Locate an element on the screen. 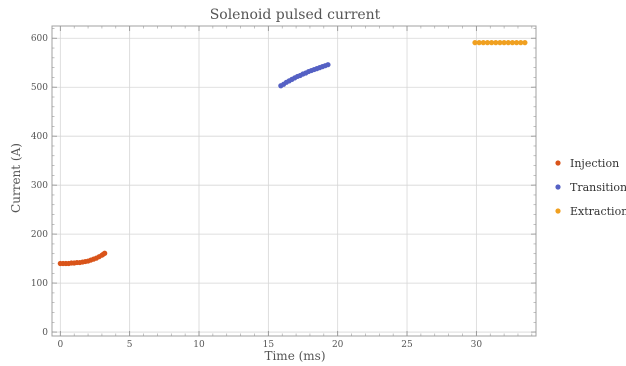  x-tick-label: 30 is located at coordinates (477, 345).